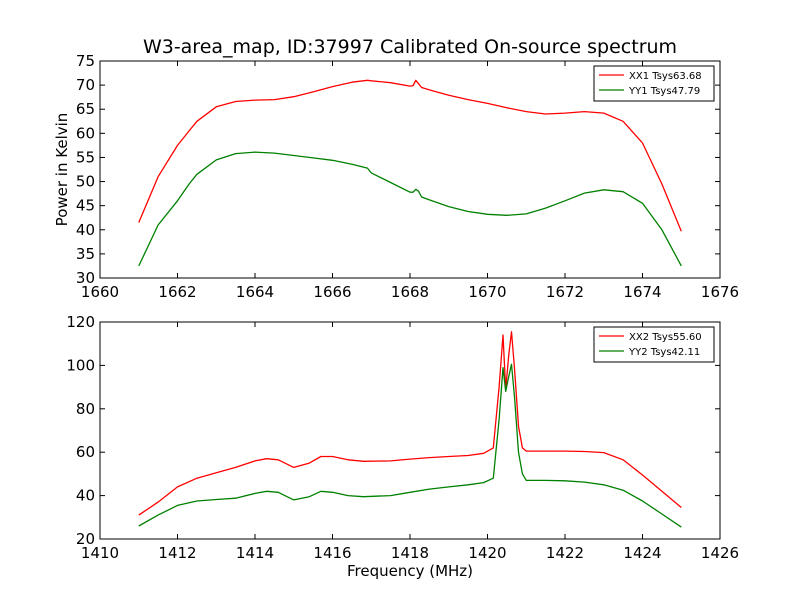 This screenshot has height=600, width=800. Describe the element at coordinates (410, 553) in the screenshot. I see `x-tick-label: 1418` at that location.